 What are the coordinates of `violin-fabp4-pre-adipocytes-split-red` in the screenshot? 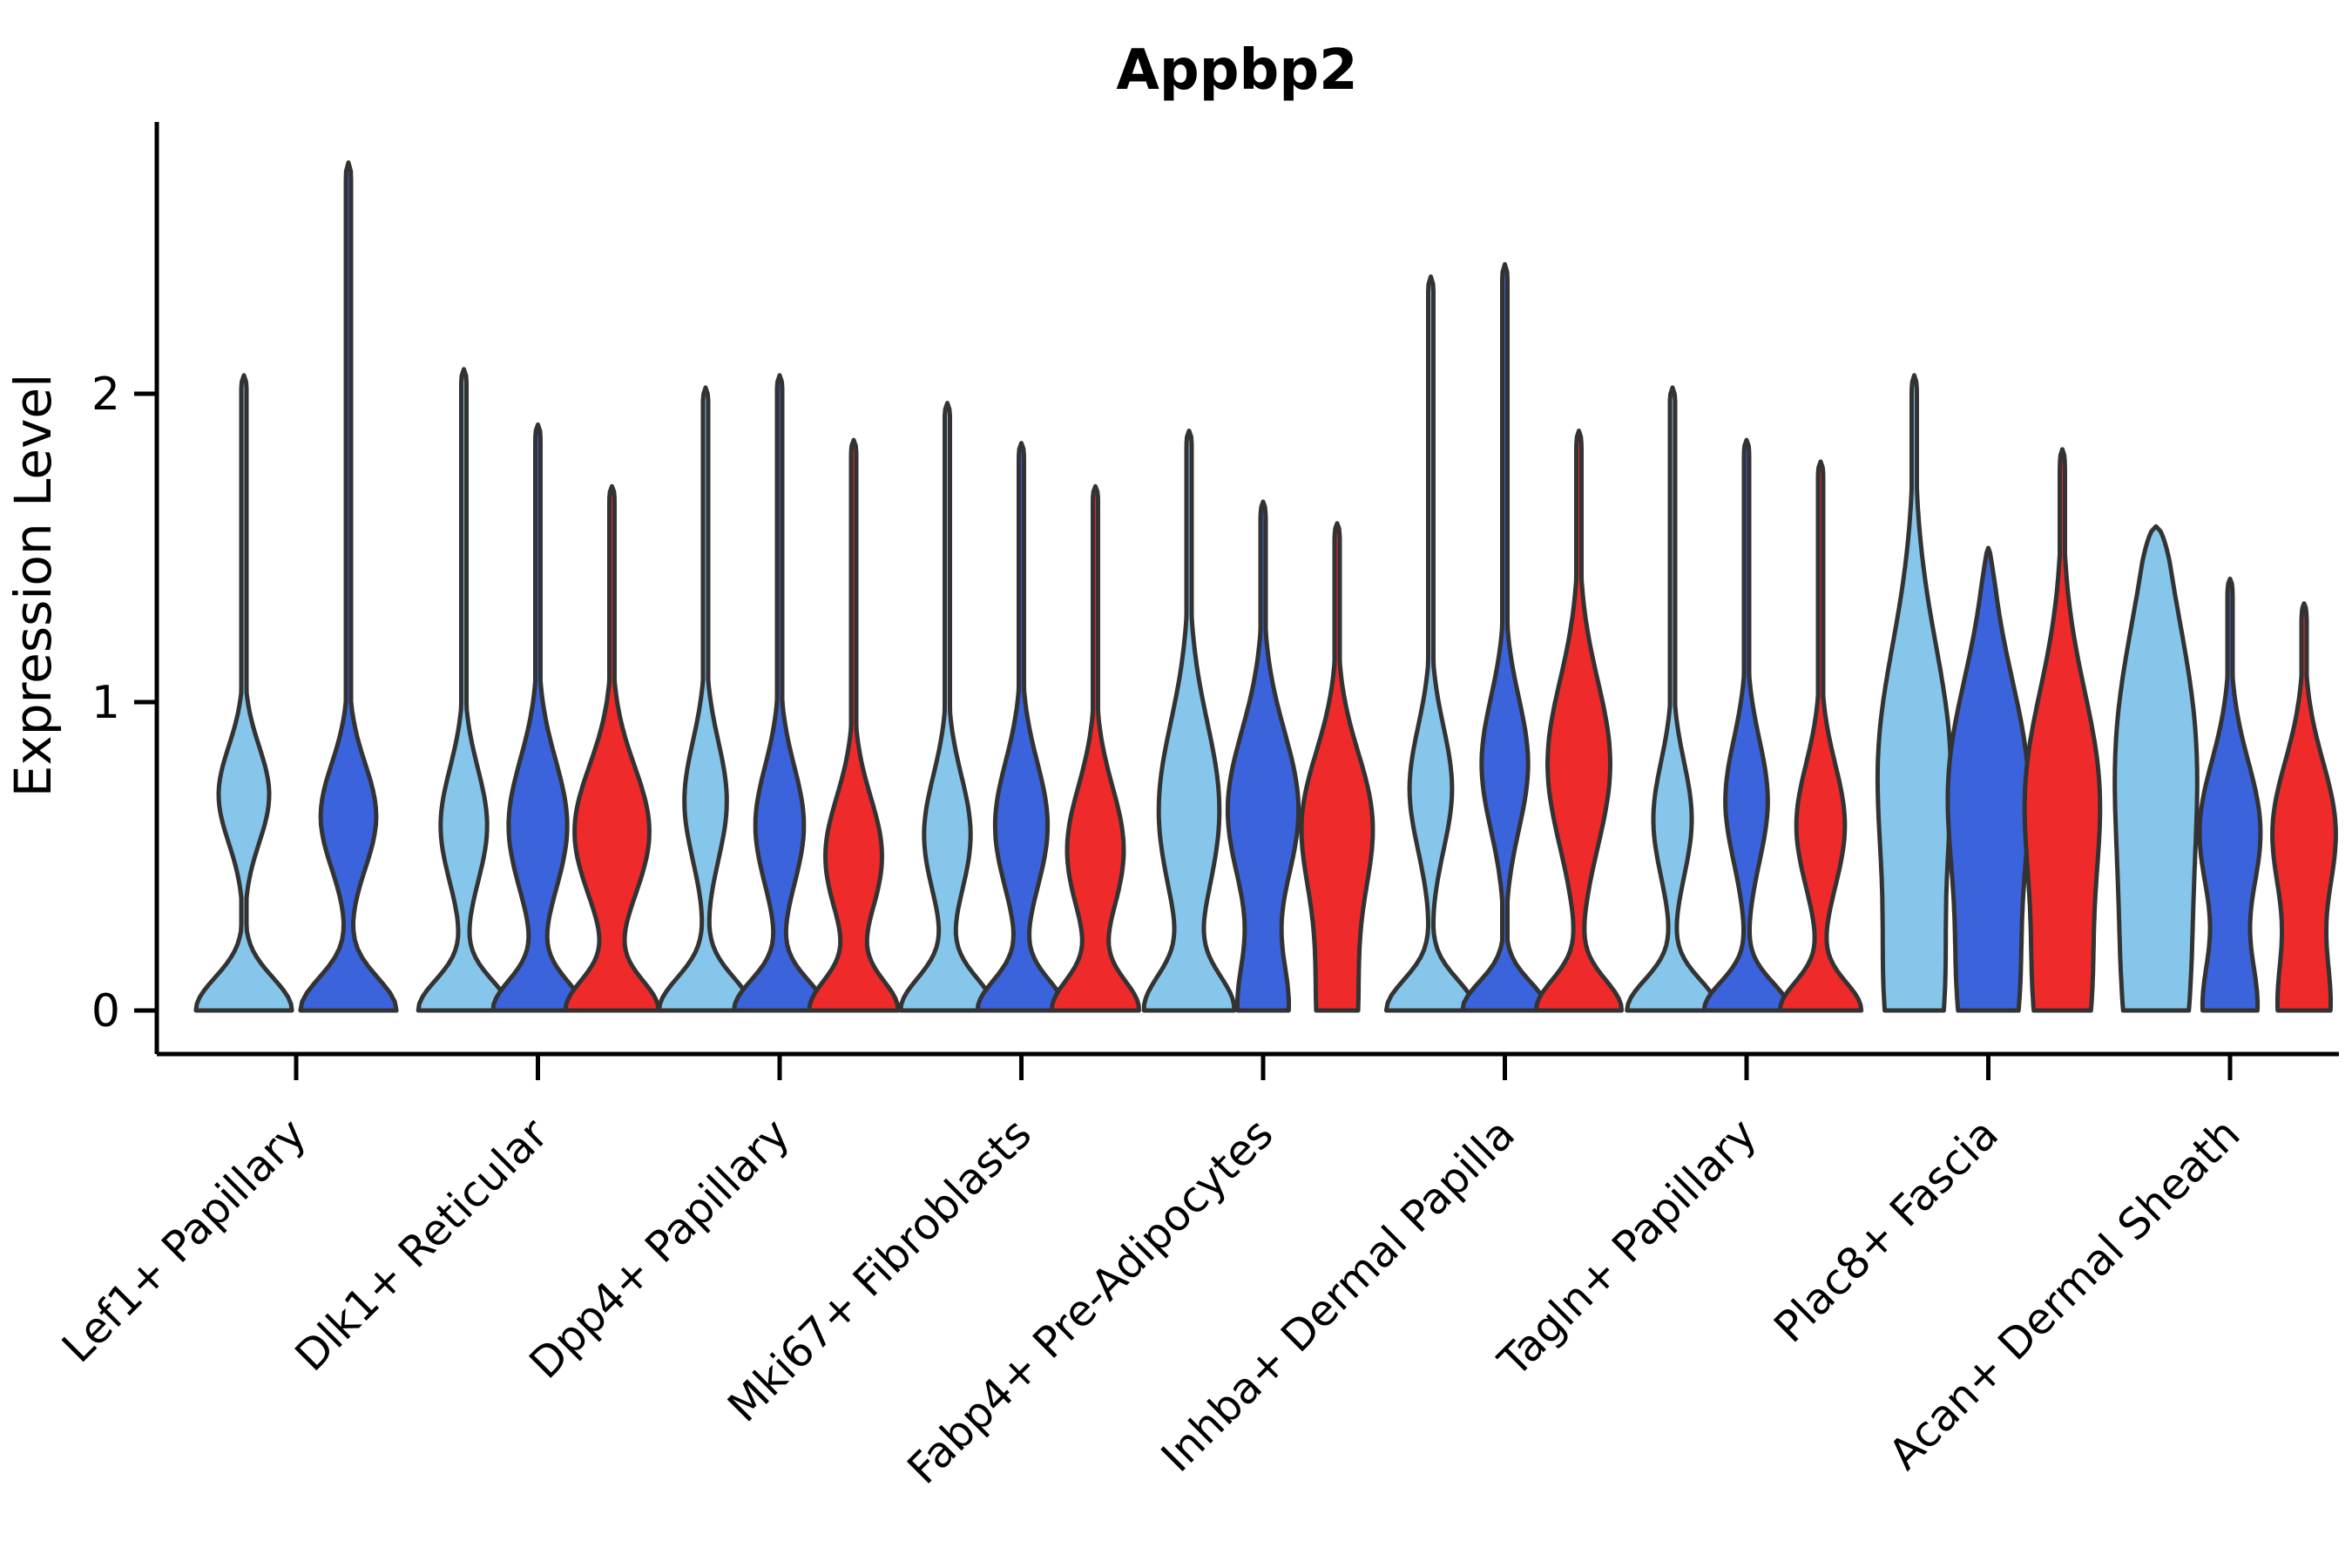 It's located at (1337, 767).